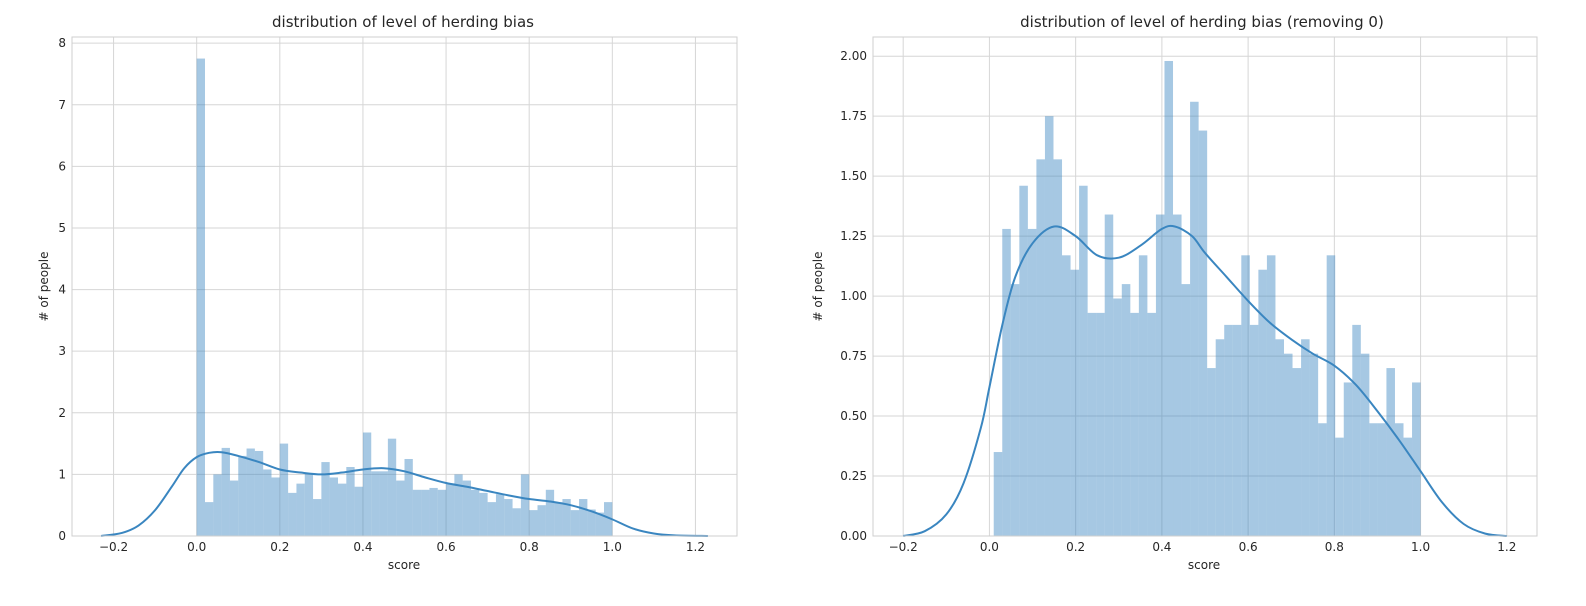  I want to click on chart-title: distribution of level of herding bias, so click(403, 22).